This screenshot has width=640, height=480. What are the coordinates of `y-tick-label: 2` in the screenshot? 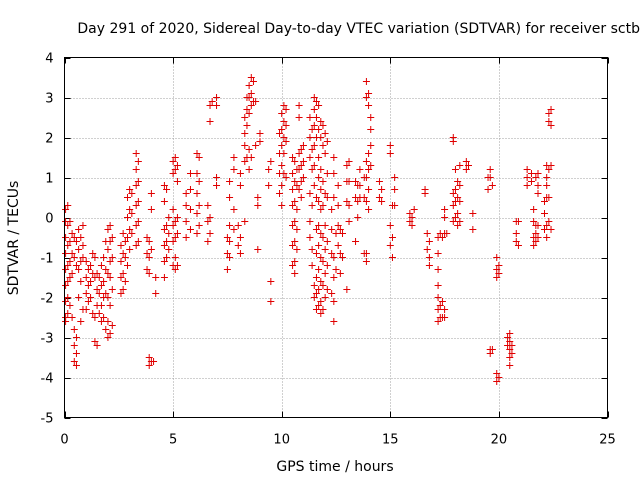 It's located at (49, 139).